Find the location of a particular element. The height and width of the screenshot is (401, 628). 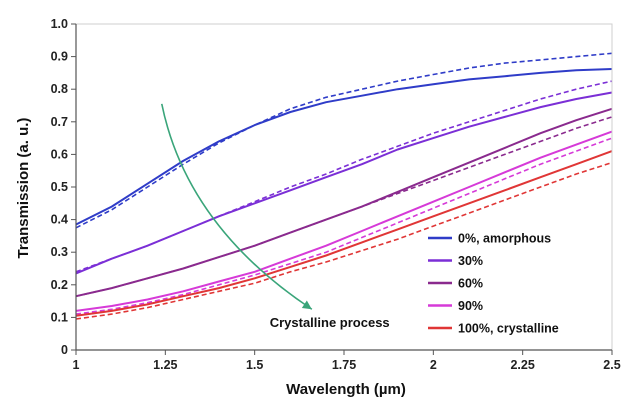

y-tick-label: 0.8 is located at coordinates (59, 89).